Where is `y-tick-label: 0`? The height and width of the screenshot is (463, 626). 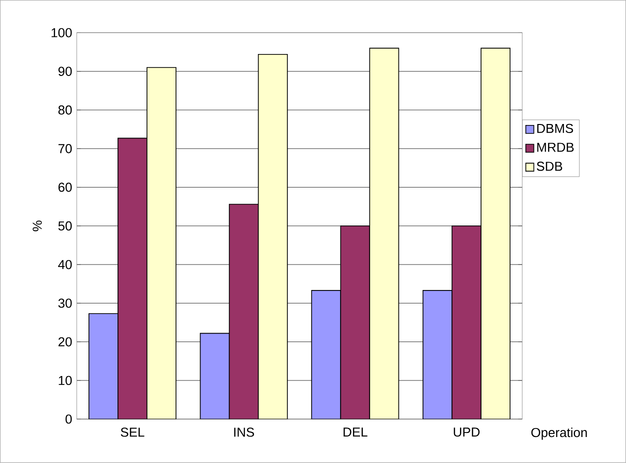 y-tick-label: 0 is located at coordinates (69, 419).